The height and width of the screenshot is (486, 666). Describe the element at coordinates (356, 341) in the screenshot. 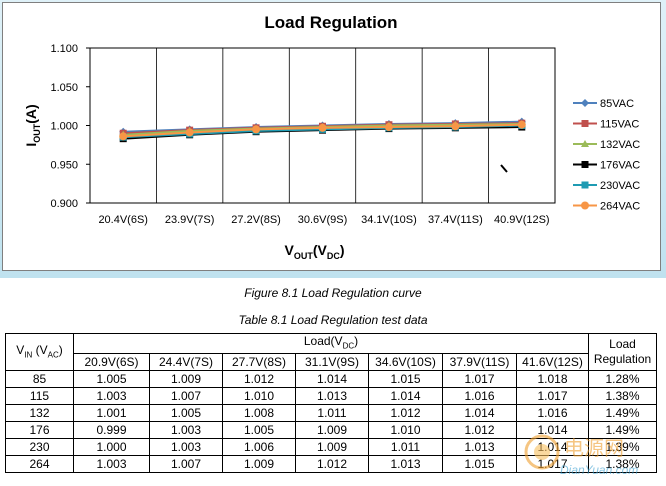

I see `load-header-close: )` at that location.